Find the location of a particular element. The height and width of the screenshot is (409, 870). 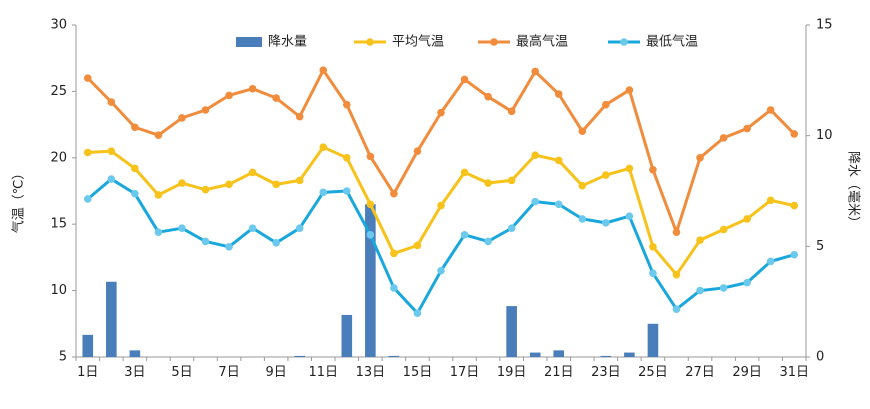

left-axis-tick-label: 20 is located at coordinates (58, 157).